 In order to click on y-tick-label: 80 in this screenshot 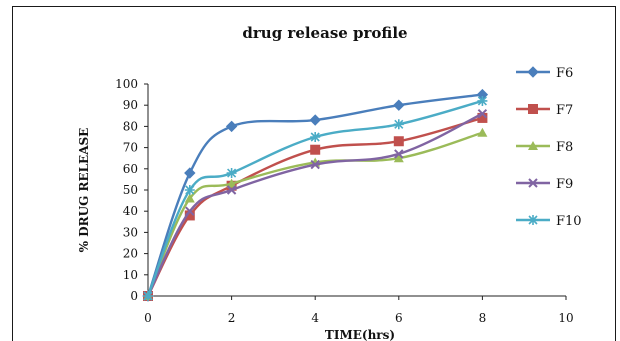, I will do `click(130, 126)`.